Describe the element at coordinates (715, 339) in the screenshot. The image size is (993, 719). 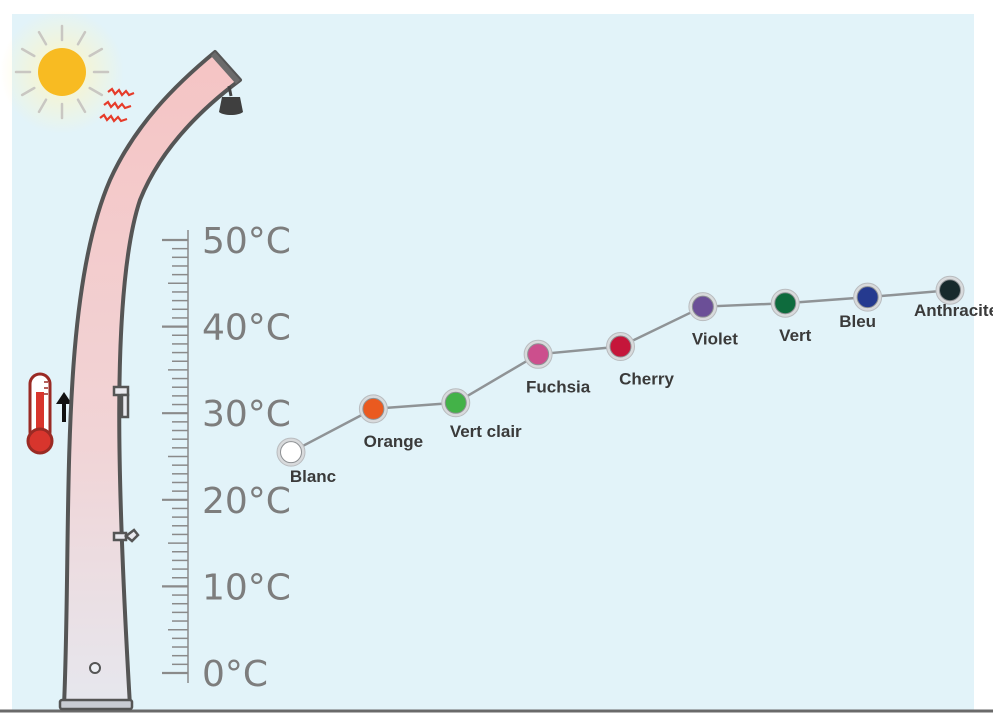
I see `data-label: Violet` at that location.